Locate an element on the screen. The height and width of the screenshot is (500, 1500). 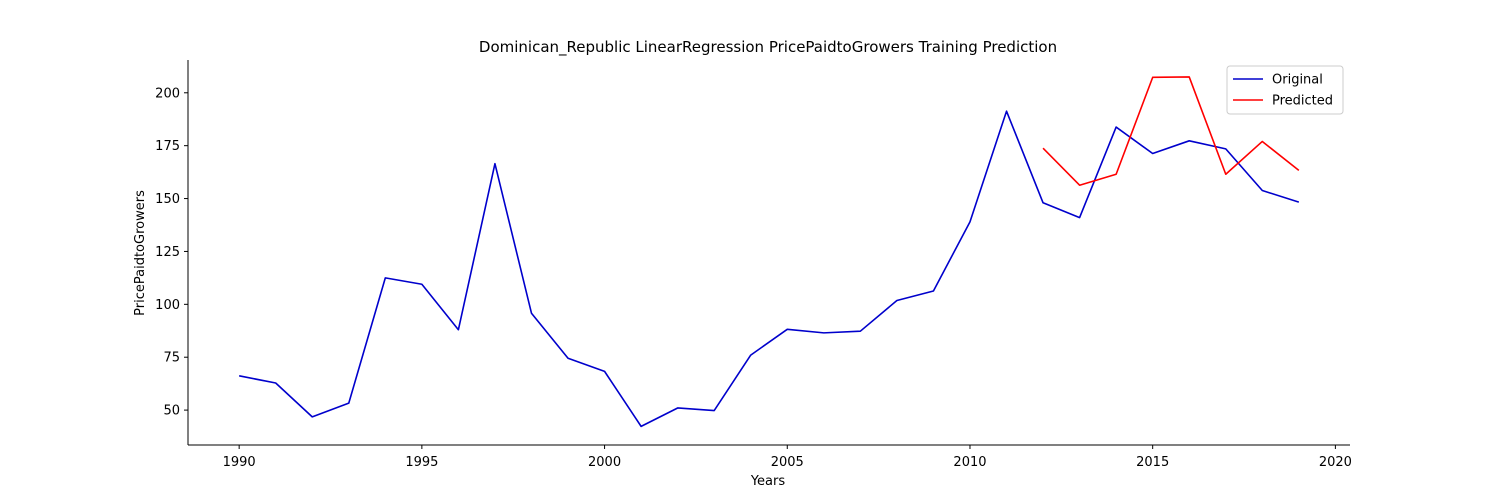
x-tick-label: 1990 is located at coordinates (239, 462).